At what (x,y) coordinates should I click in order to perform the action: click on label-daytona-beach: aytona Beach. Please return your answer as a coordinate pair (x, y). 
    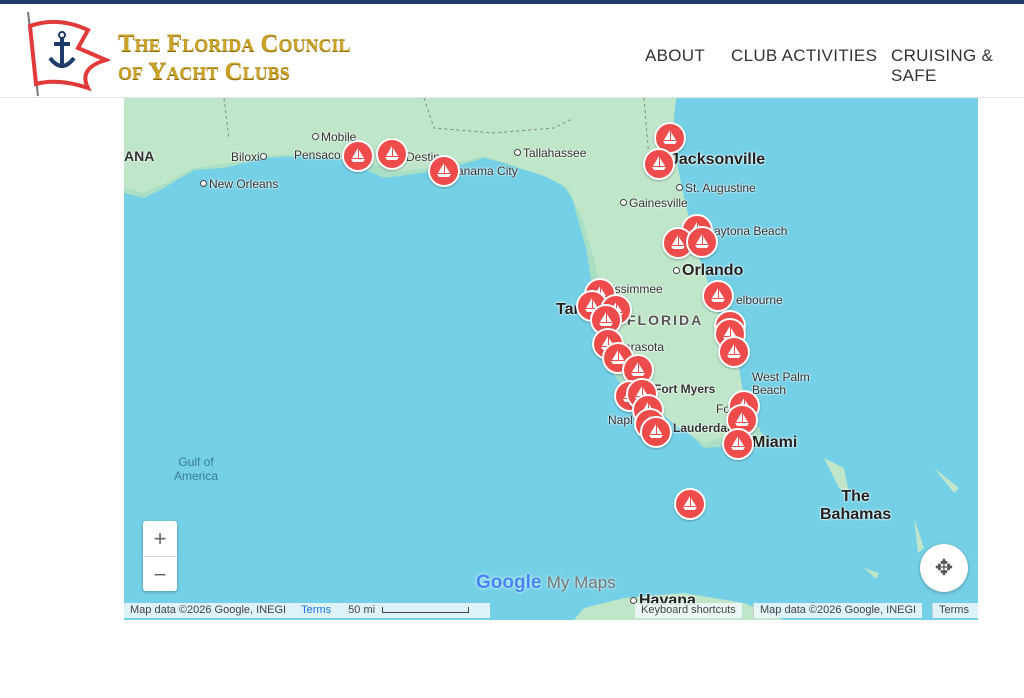
    Looking at the image, I should click on (751, 231).